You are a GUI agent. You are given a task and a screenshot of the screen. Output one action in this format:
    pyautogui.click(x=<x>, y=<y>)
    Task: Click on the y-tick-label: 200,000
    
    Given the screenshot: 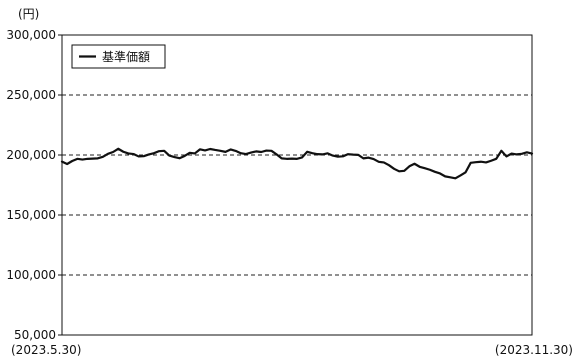 What is the action you would take?
    pyautogui.click(x=31, y=155)
    